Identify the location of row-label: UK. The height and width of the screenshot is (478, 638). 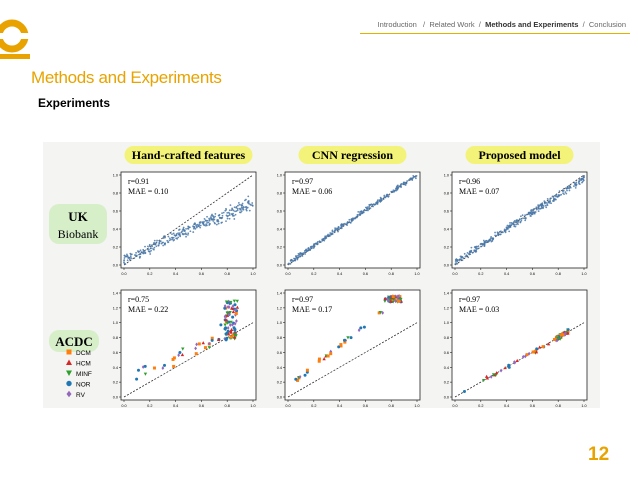
(78, 216).